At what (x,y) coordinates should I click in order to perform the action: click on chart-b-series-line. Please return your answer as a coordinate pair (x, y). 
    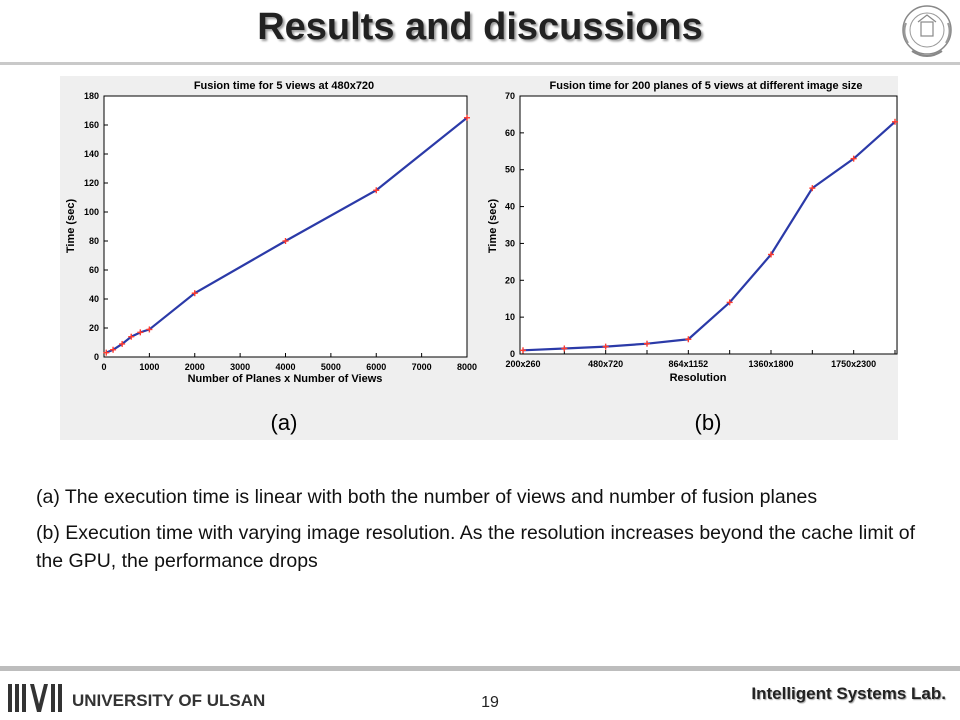
    Looking at the image, I should click on (709, 236).